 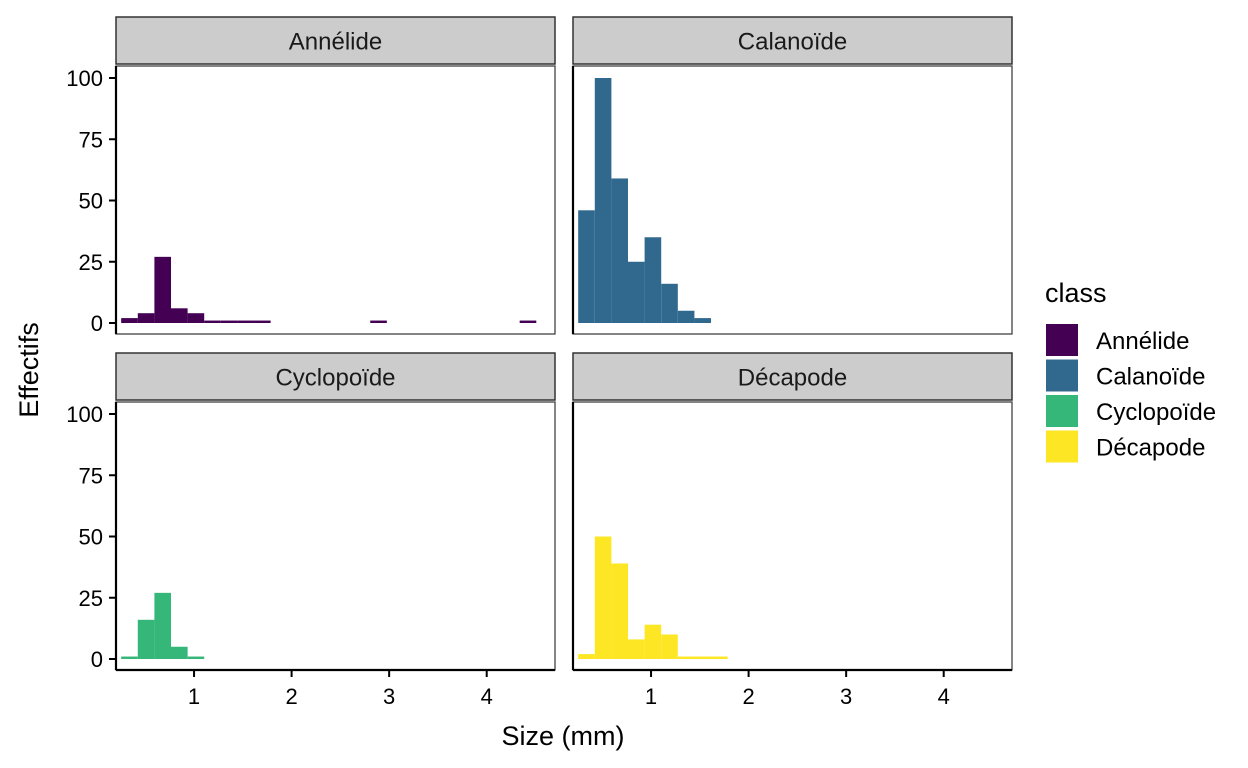 I want to click on facet-strip-label-cyclopoide: Cyclopoïde, so click(x=335, y=378).